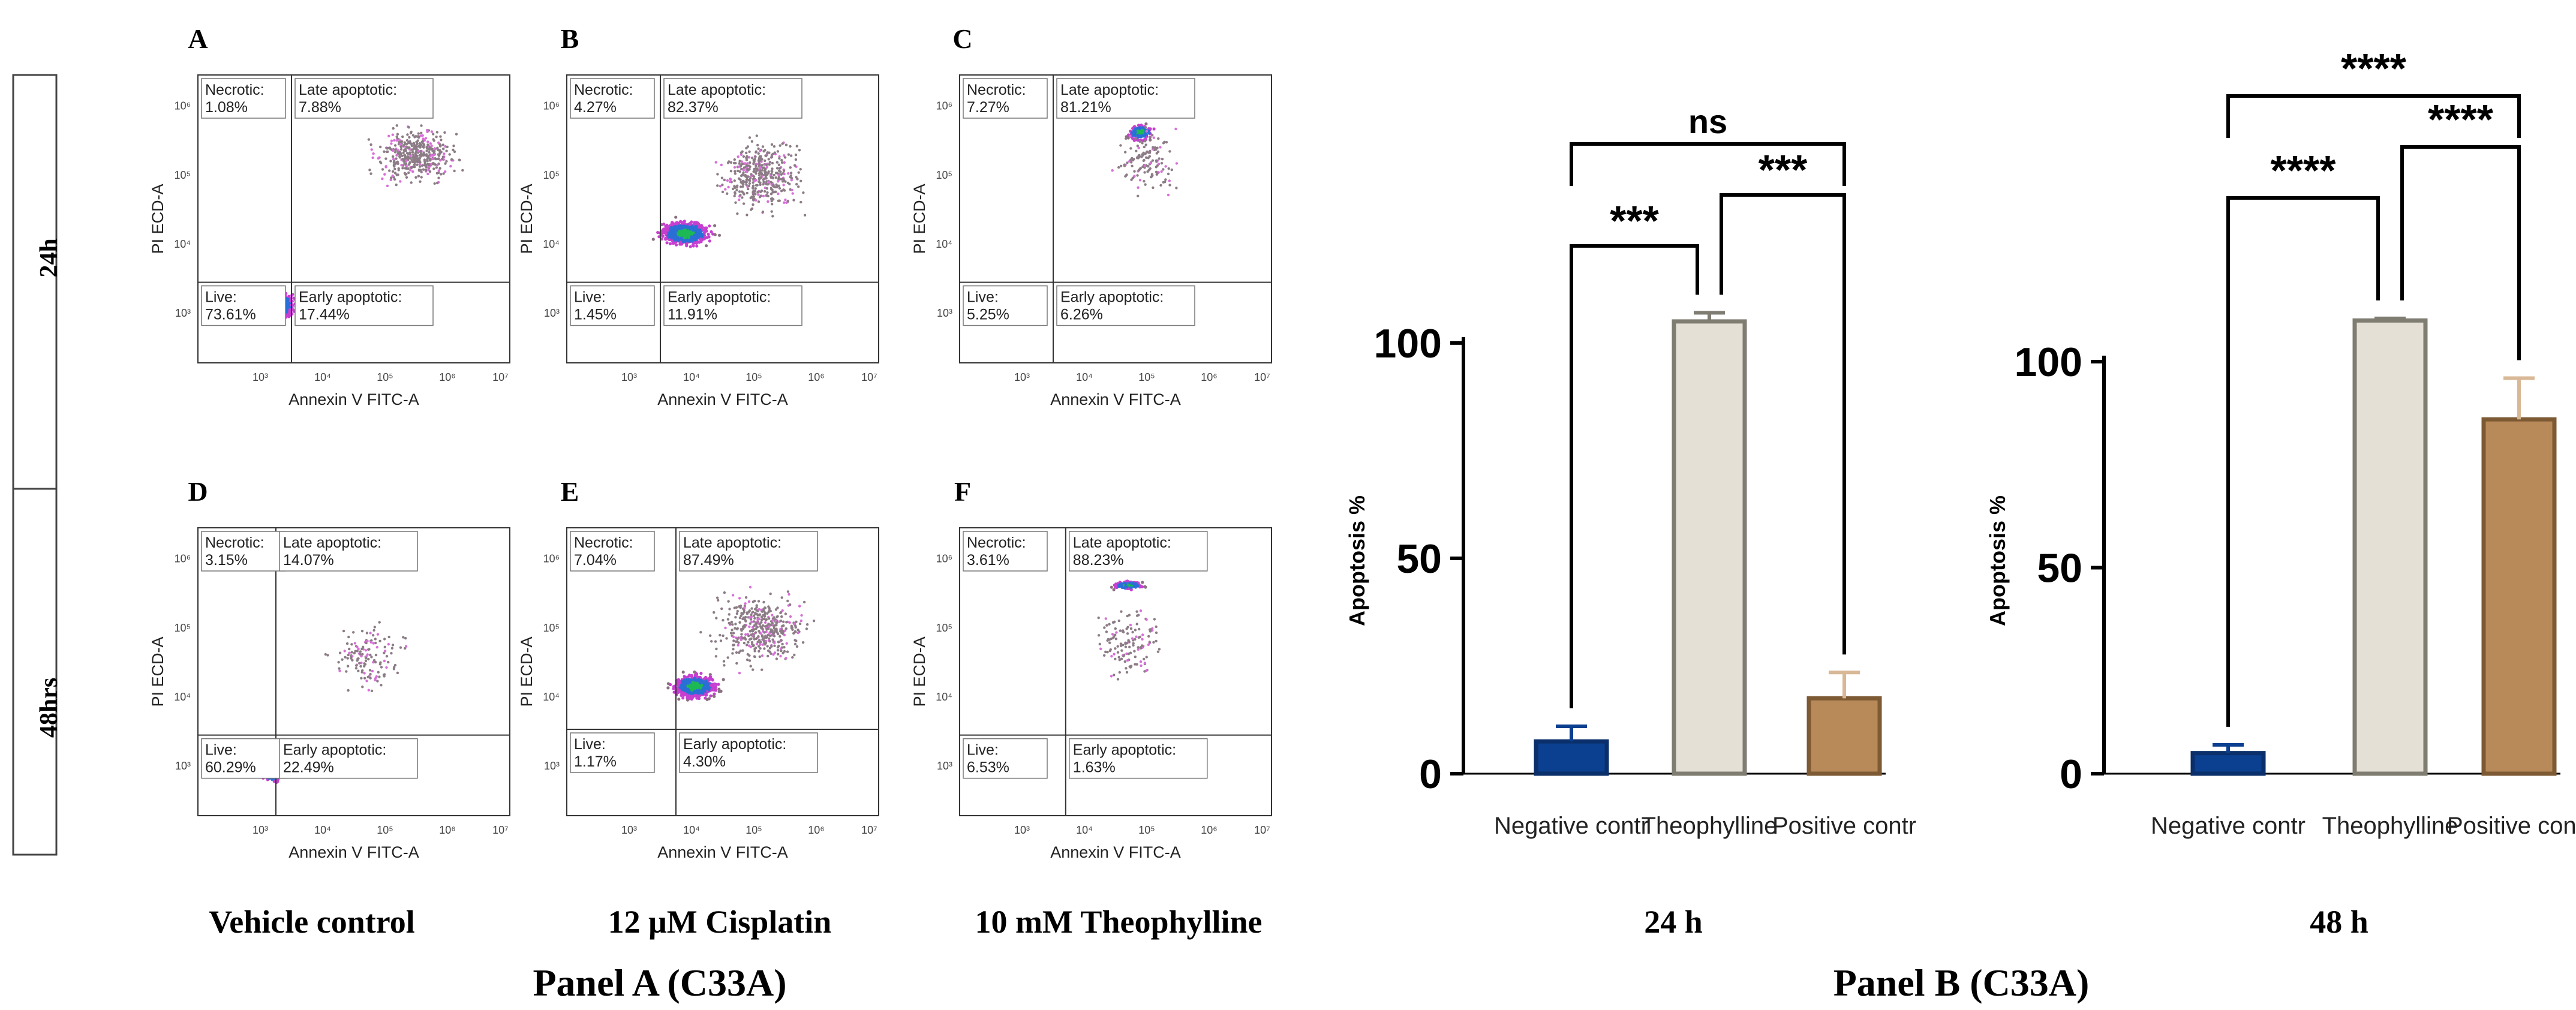  What do you see at coordinates (227, 560) in the screenshot?
I see `quadrant-necrotic-value: 3.15%` at bounding box center [227, 560].